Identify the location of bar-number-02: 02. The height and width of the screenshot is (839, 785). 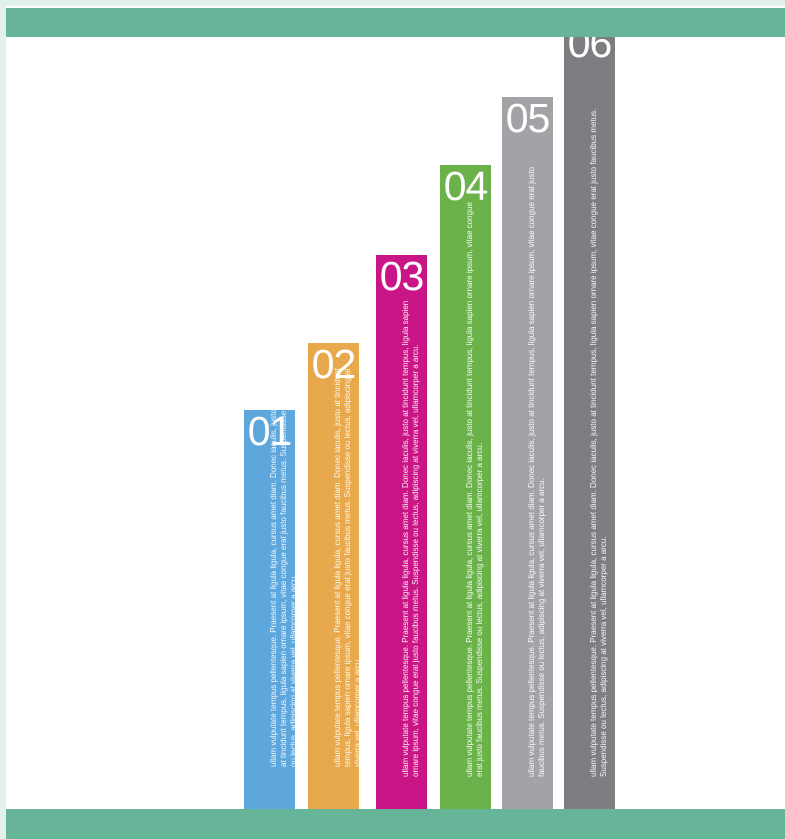
(334, 365).